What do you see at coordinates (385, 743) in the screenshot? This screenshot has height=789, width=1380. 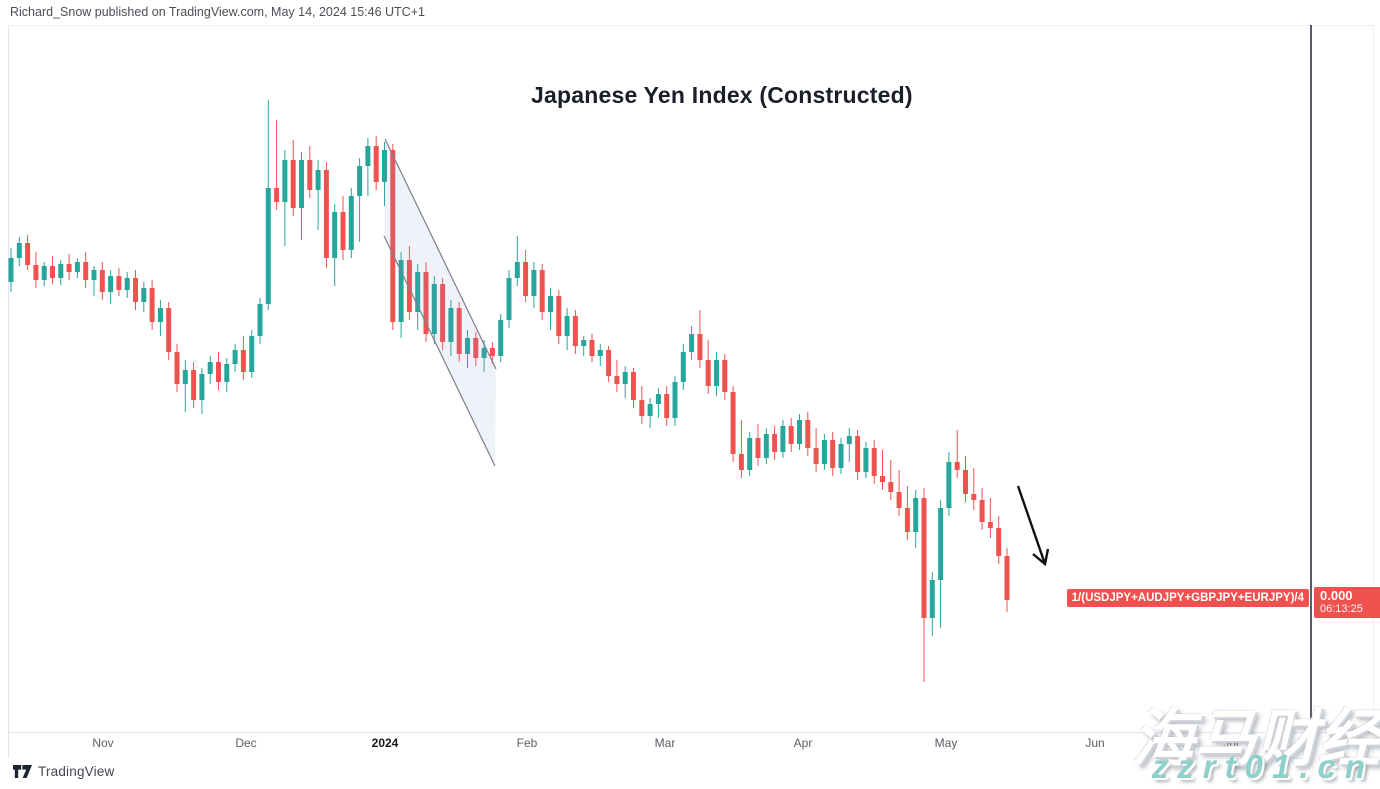 I see `x-axis-label-year: 2024` at bounding box center [385, 743].